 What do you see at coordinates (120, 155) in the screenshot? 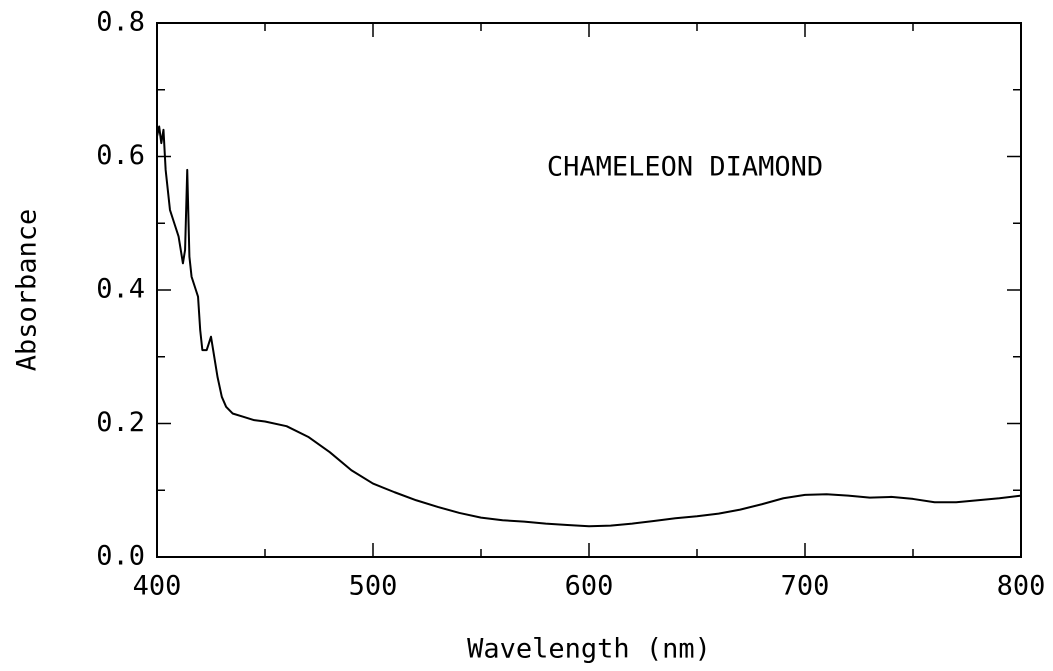
I see `y-tick-label: 0.6` at bounding box center [120, 155].